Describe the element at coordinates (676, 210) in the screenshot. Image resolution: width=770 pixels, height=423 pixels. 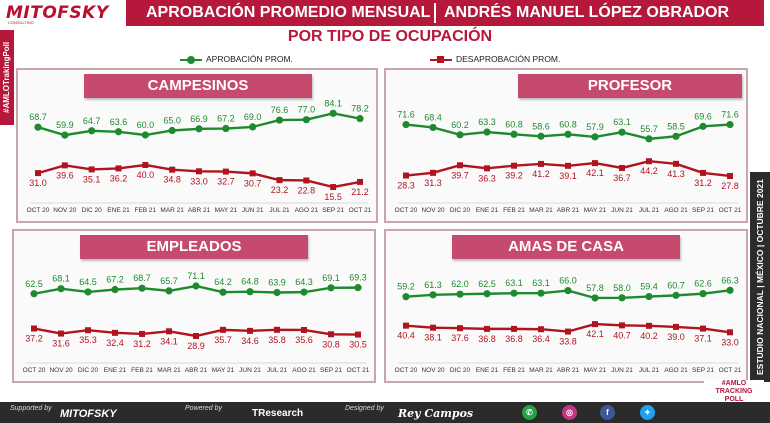
I see `x-tick-label: AGO 21` at that location.